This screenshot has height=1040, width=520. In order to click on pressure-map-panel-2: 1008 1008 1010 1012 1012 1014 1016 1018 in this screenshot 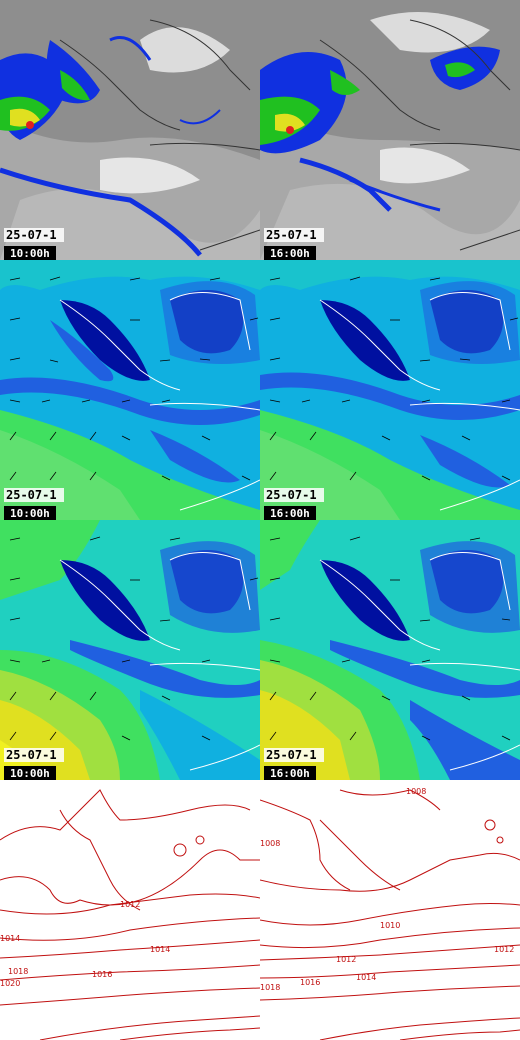, I will do `click(390, 910)`.